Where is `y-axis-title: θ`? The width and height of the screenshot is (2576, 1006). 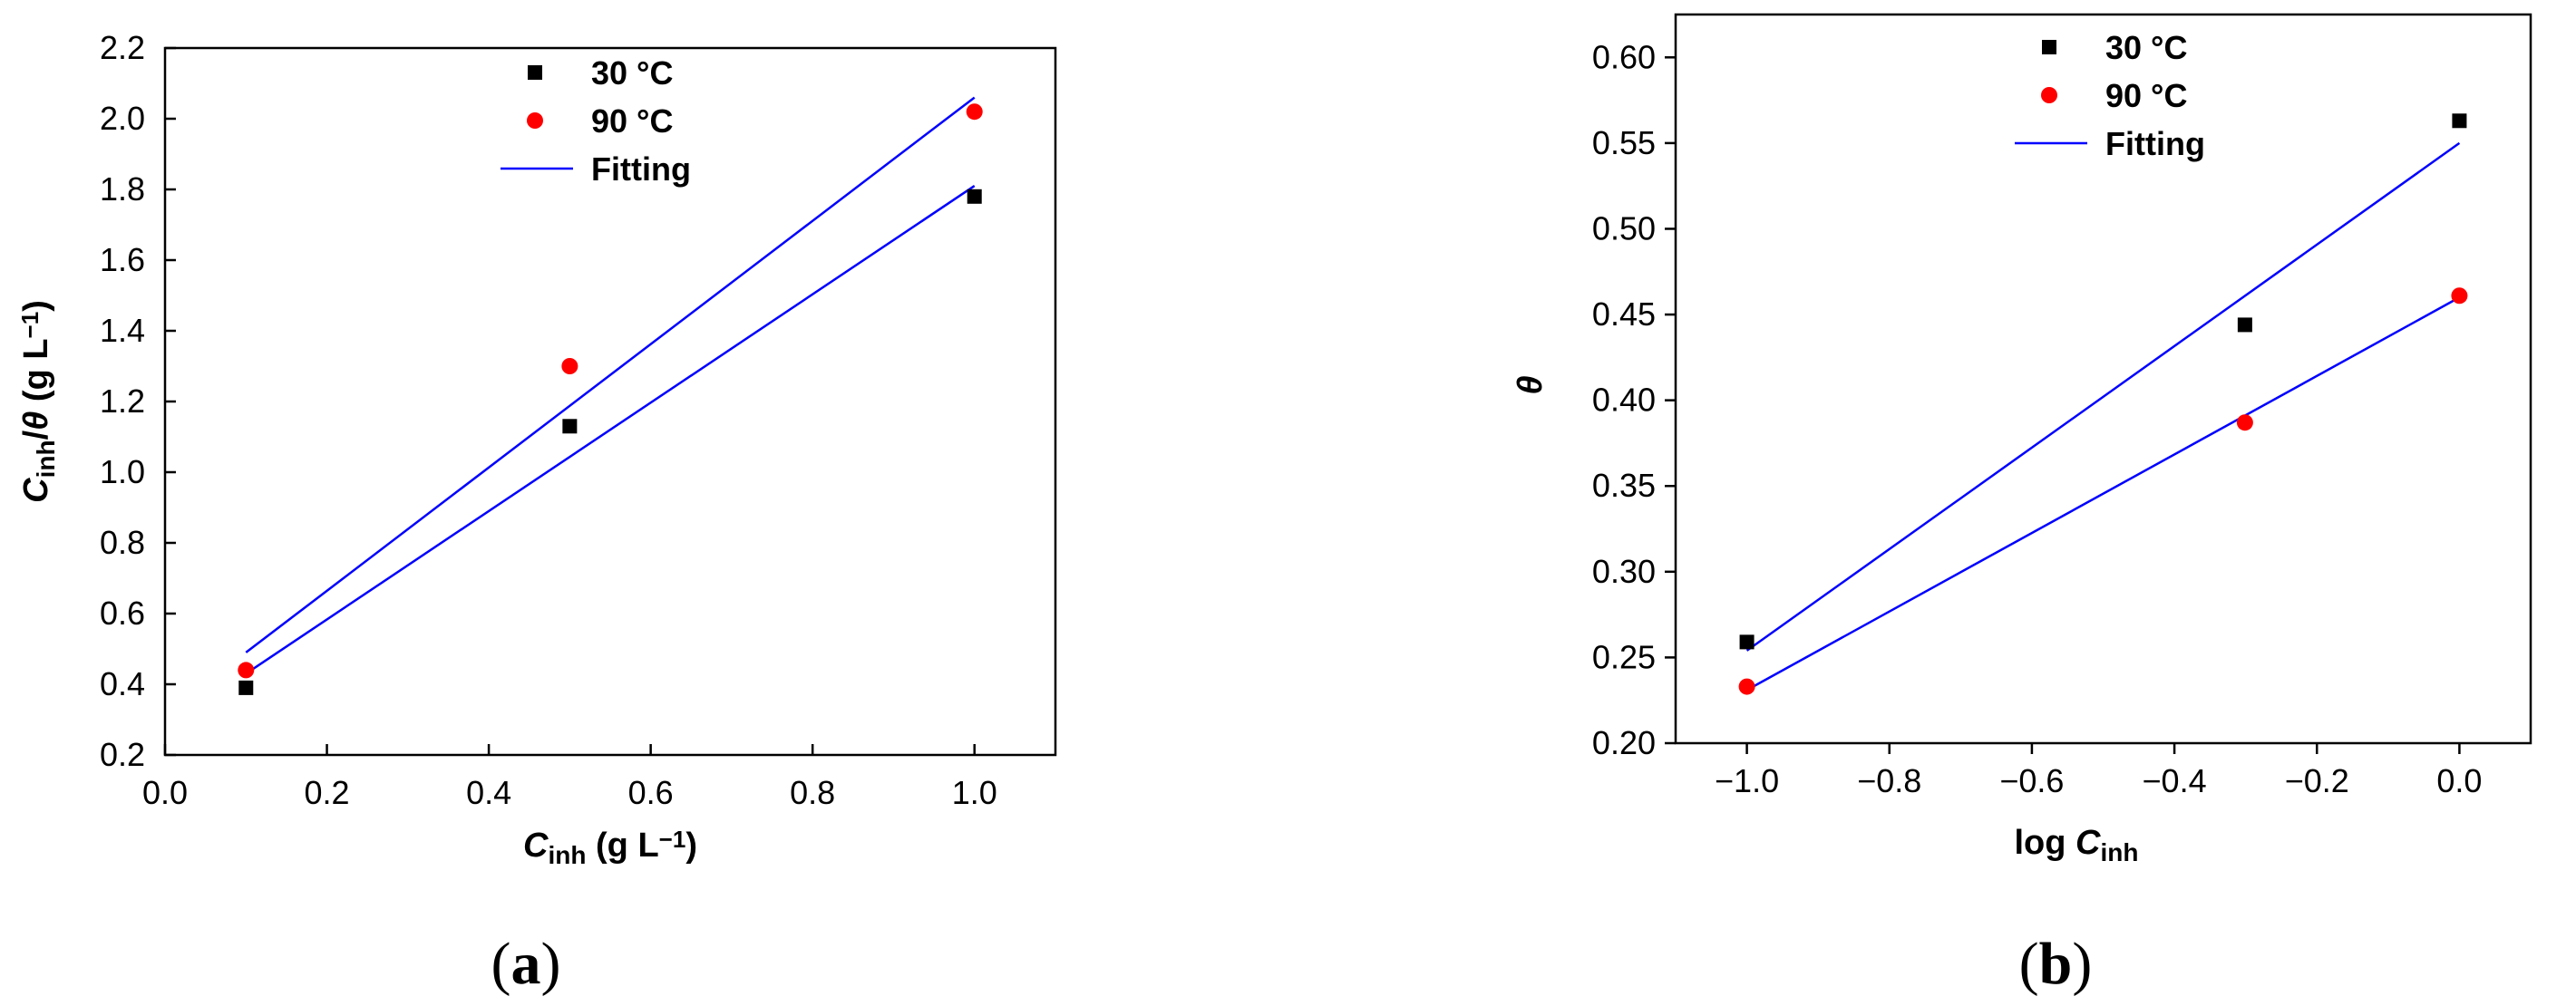 y-axis-title: θ is located at coordinates (1531, 384).